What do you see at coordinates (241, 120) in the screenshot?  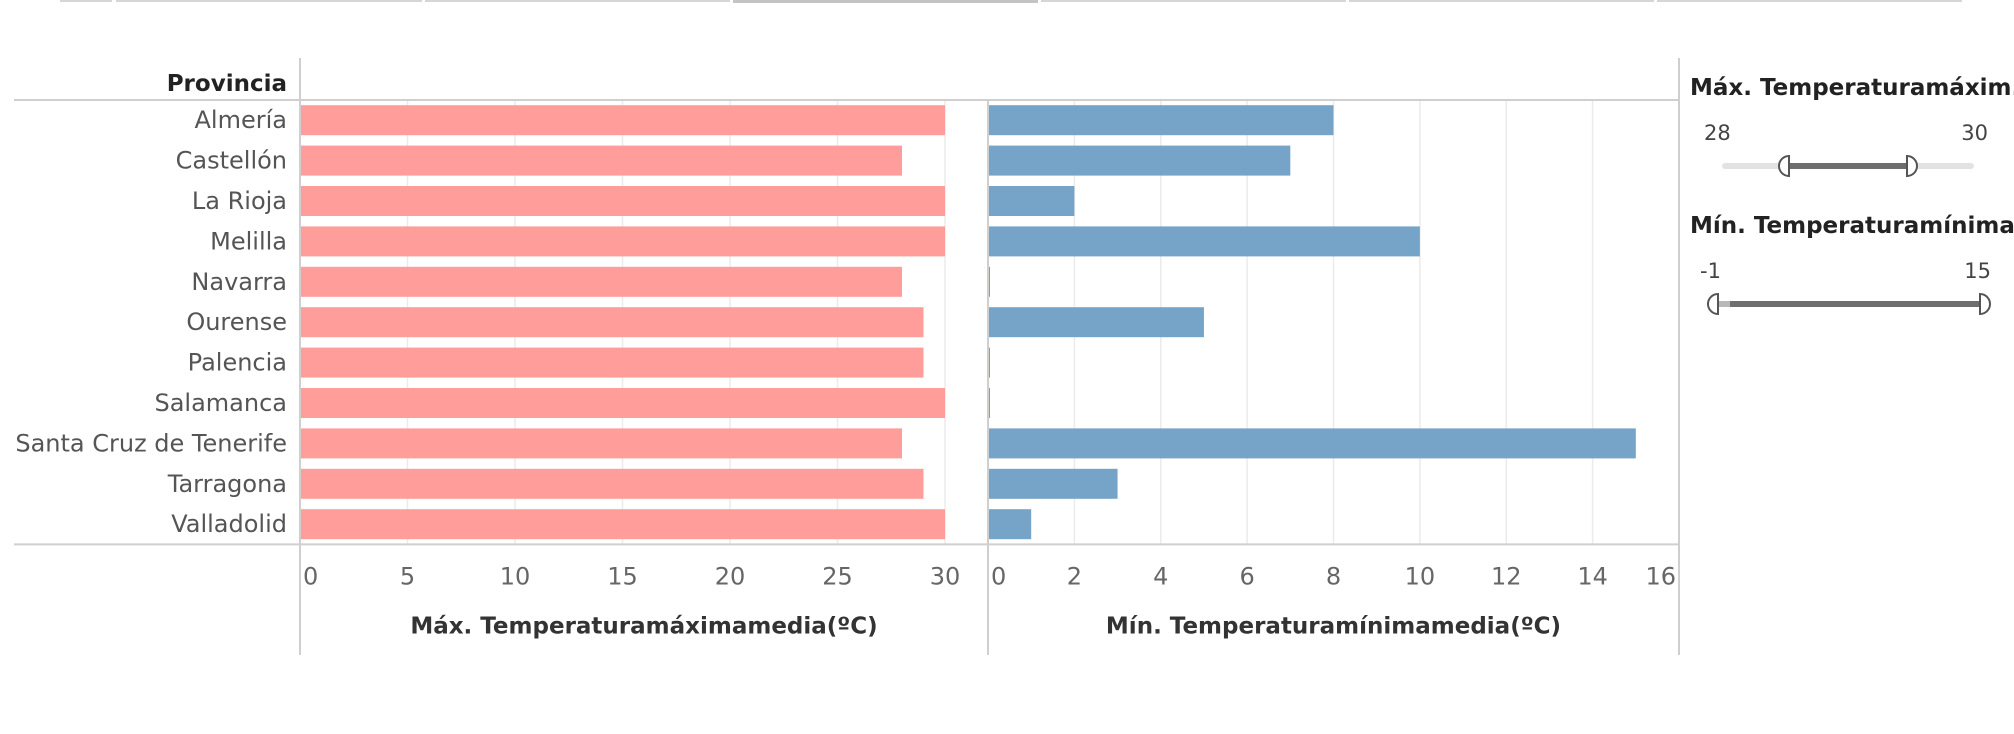 I see `row-label: Almería` at bounding box center [241, 120].